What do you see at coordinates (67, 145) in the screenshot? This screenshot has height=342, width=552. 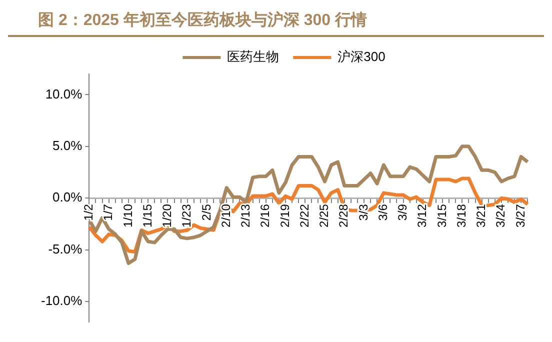 I see `y-tick-label: 5.0%` at bounding box center [67, 145].